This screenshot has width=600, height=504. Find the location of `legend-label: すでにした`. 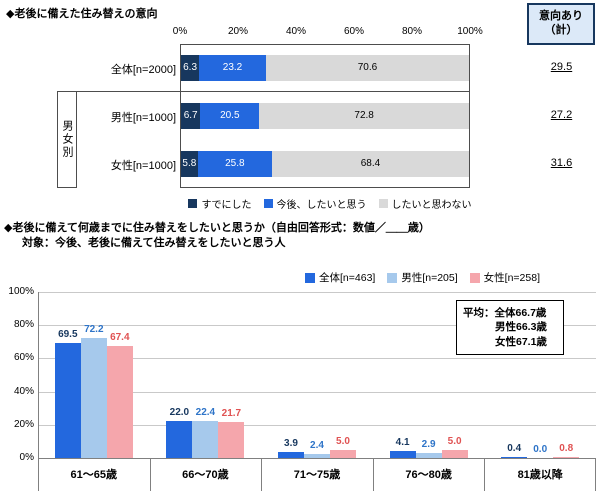

legend-label: すでにした is located at coordinates (226, 205).